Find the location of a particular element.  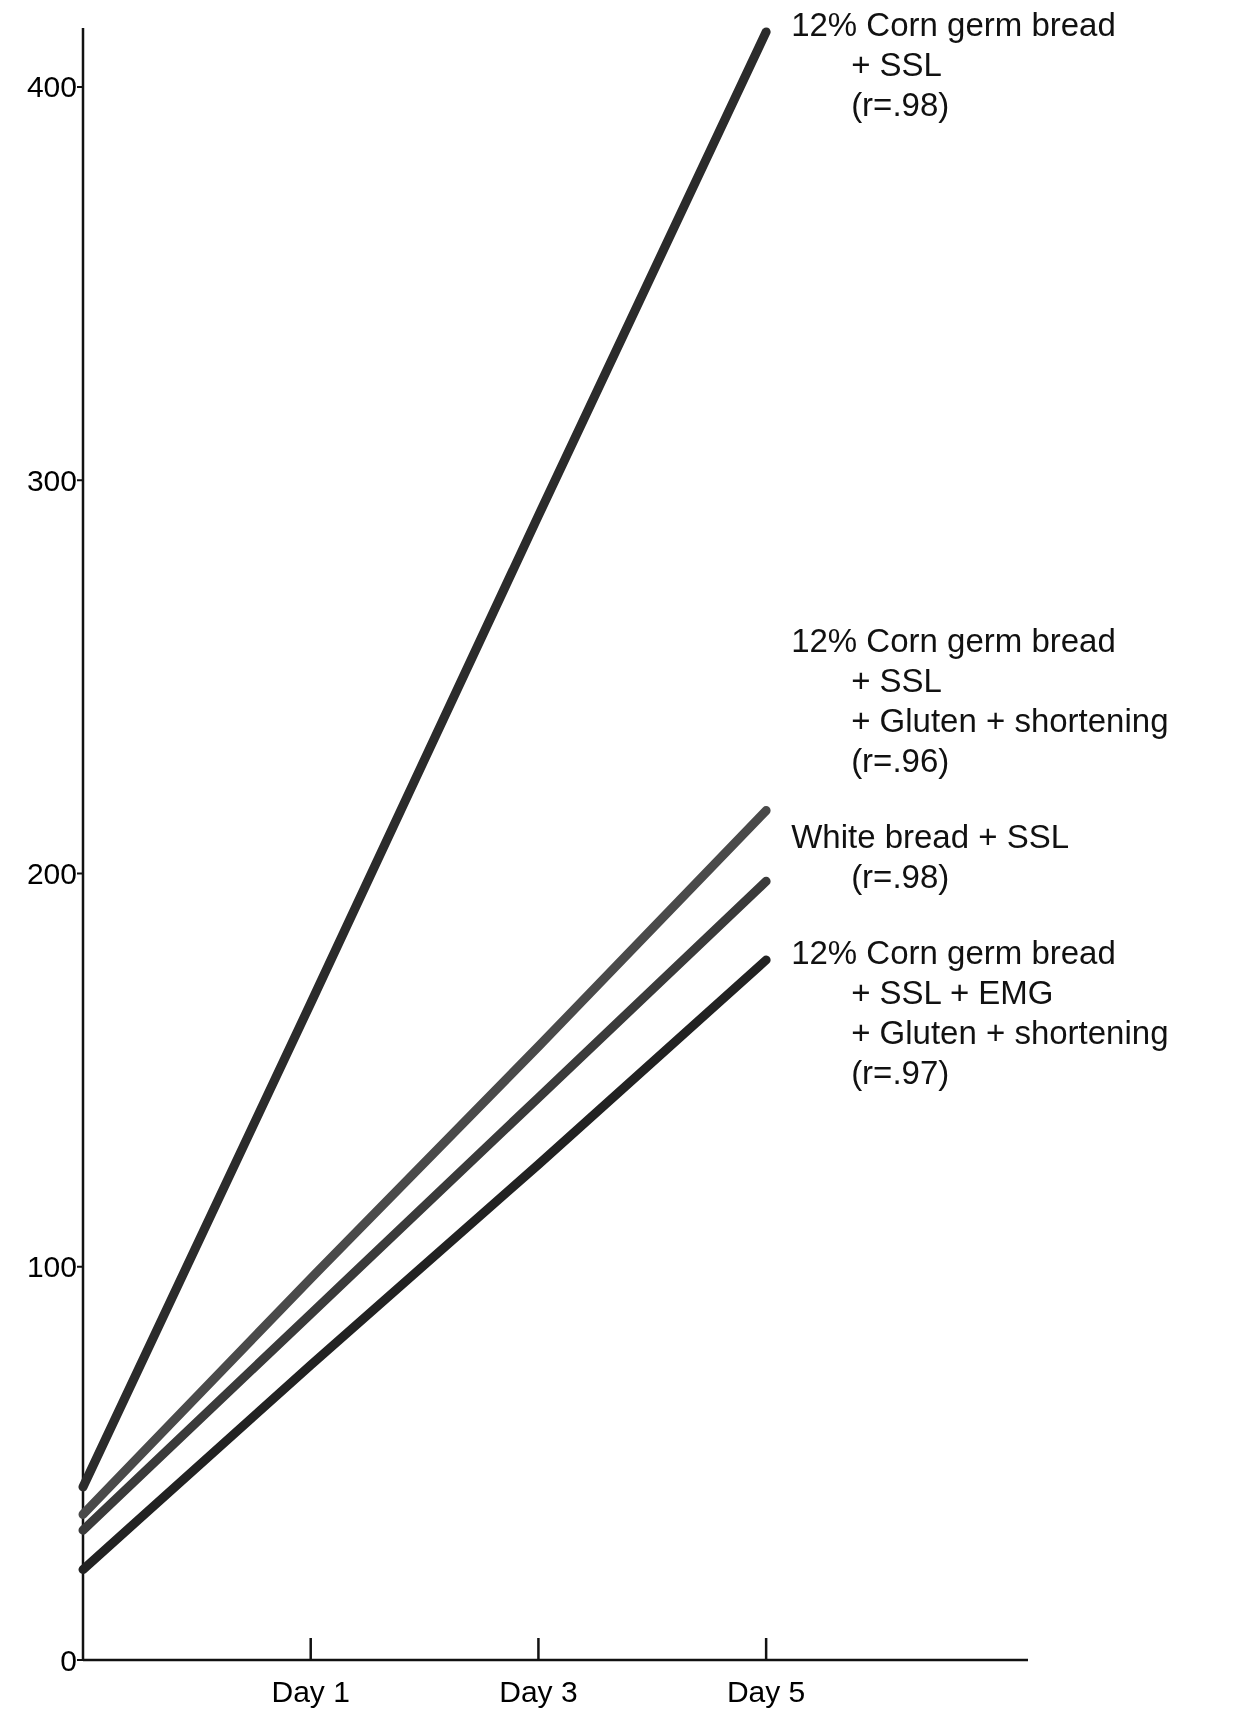

y-tick-label: 200 is located at coordinates (51, 873).